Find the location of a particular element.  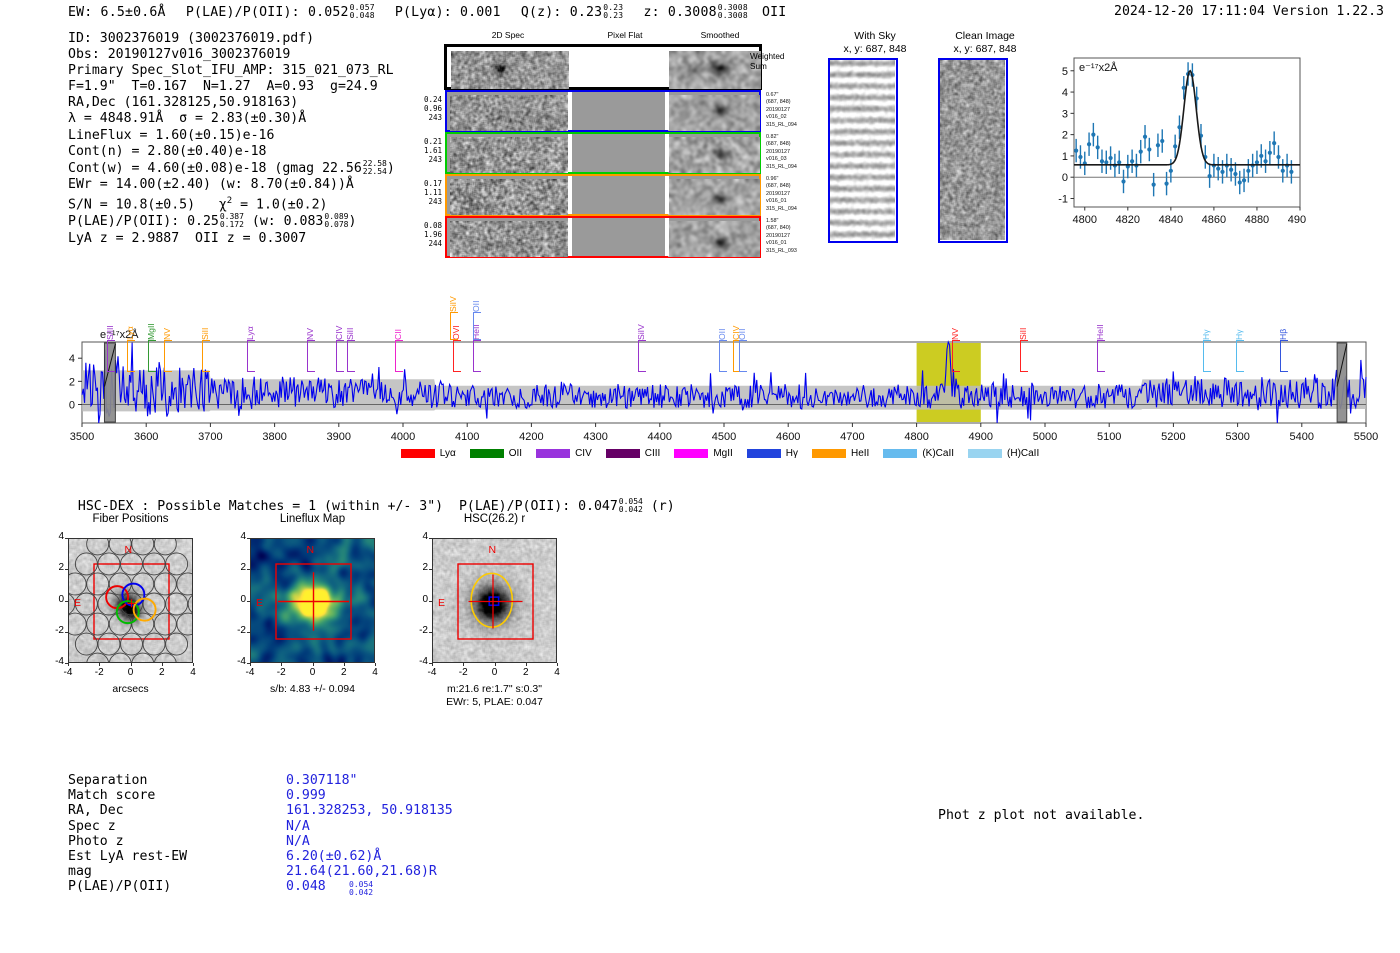

emission-line-fit-chart: 4800 4820 4840 4860 4880 4900 -1 0 1 2 3 4 5 e⁻¹⁷x2Å is located at coordinates (1176, 142).